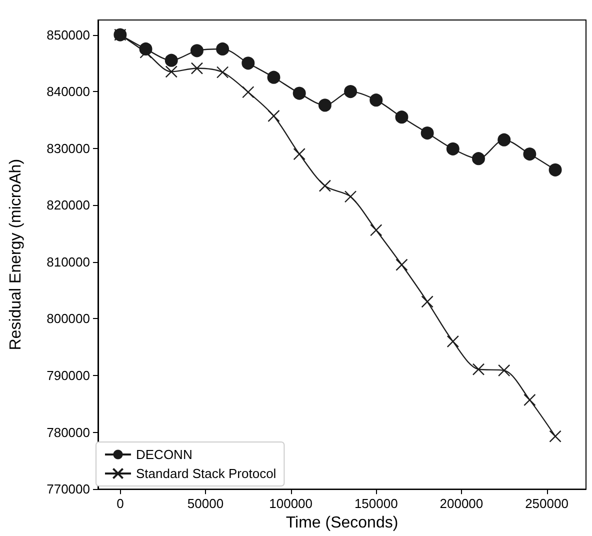 This screenshot has width=592, height=536. What do you see at coordinates (68, 92) in the screenshot?
I see `y-tick-label: 840000` at bounding box center [68, 92].